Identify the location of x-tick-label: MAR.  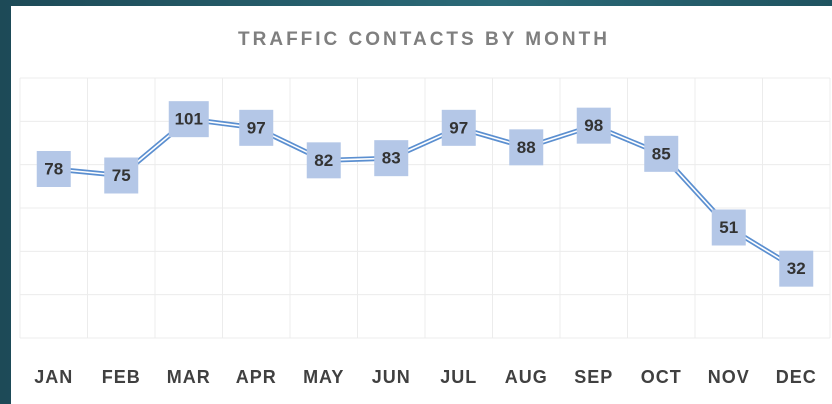
(189, 377).